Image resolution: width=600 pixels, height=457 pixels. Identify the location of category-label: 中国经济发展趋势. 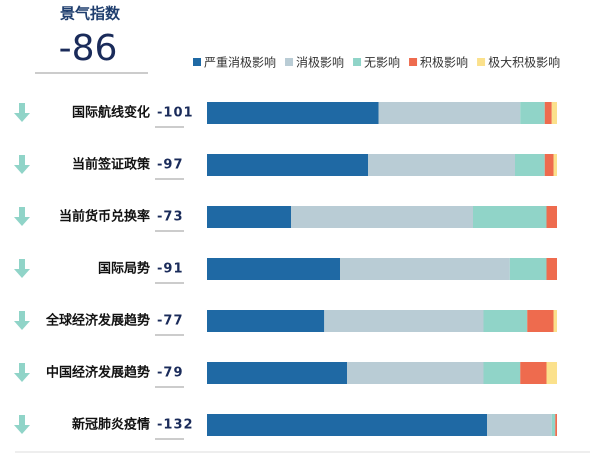
(98, 373).